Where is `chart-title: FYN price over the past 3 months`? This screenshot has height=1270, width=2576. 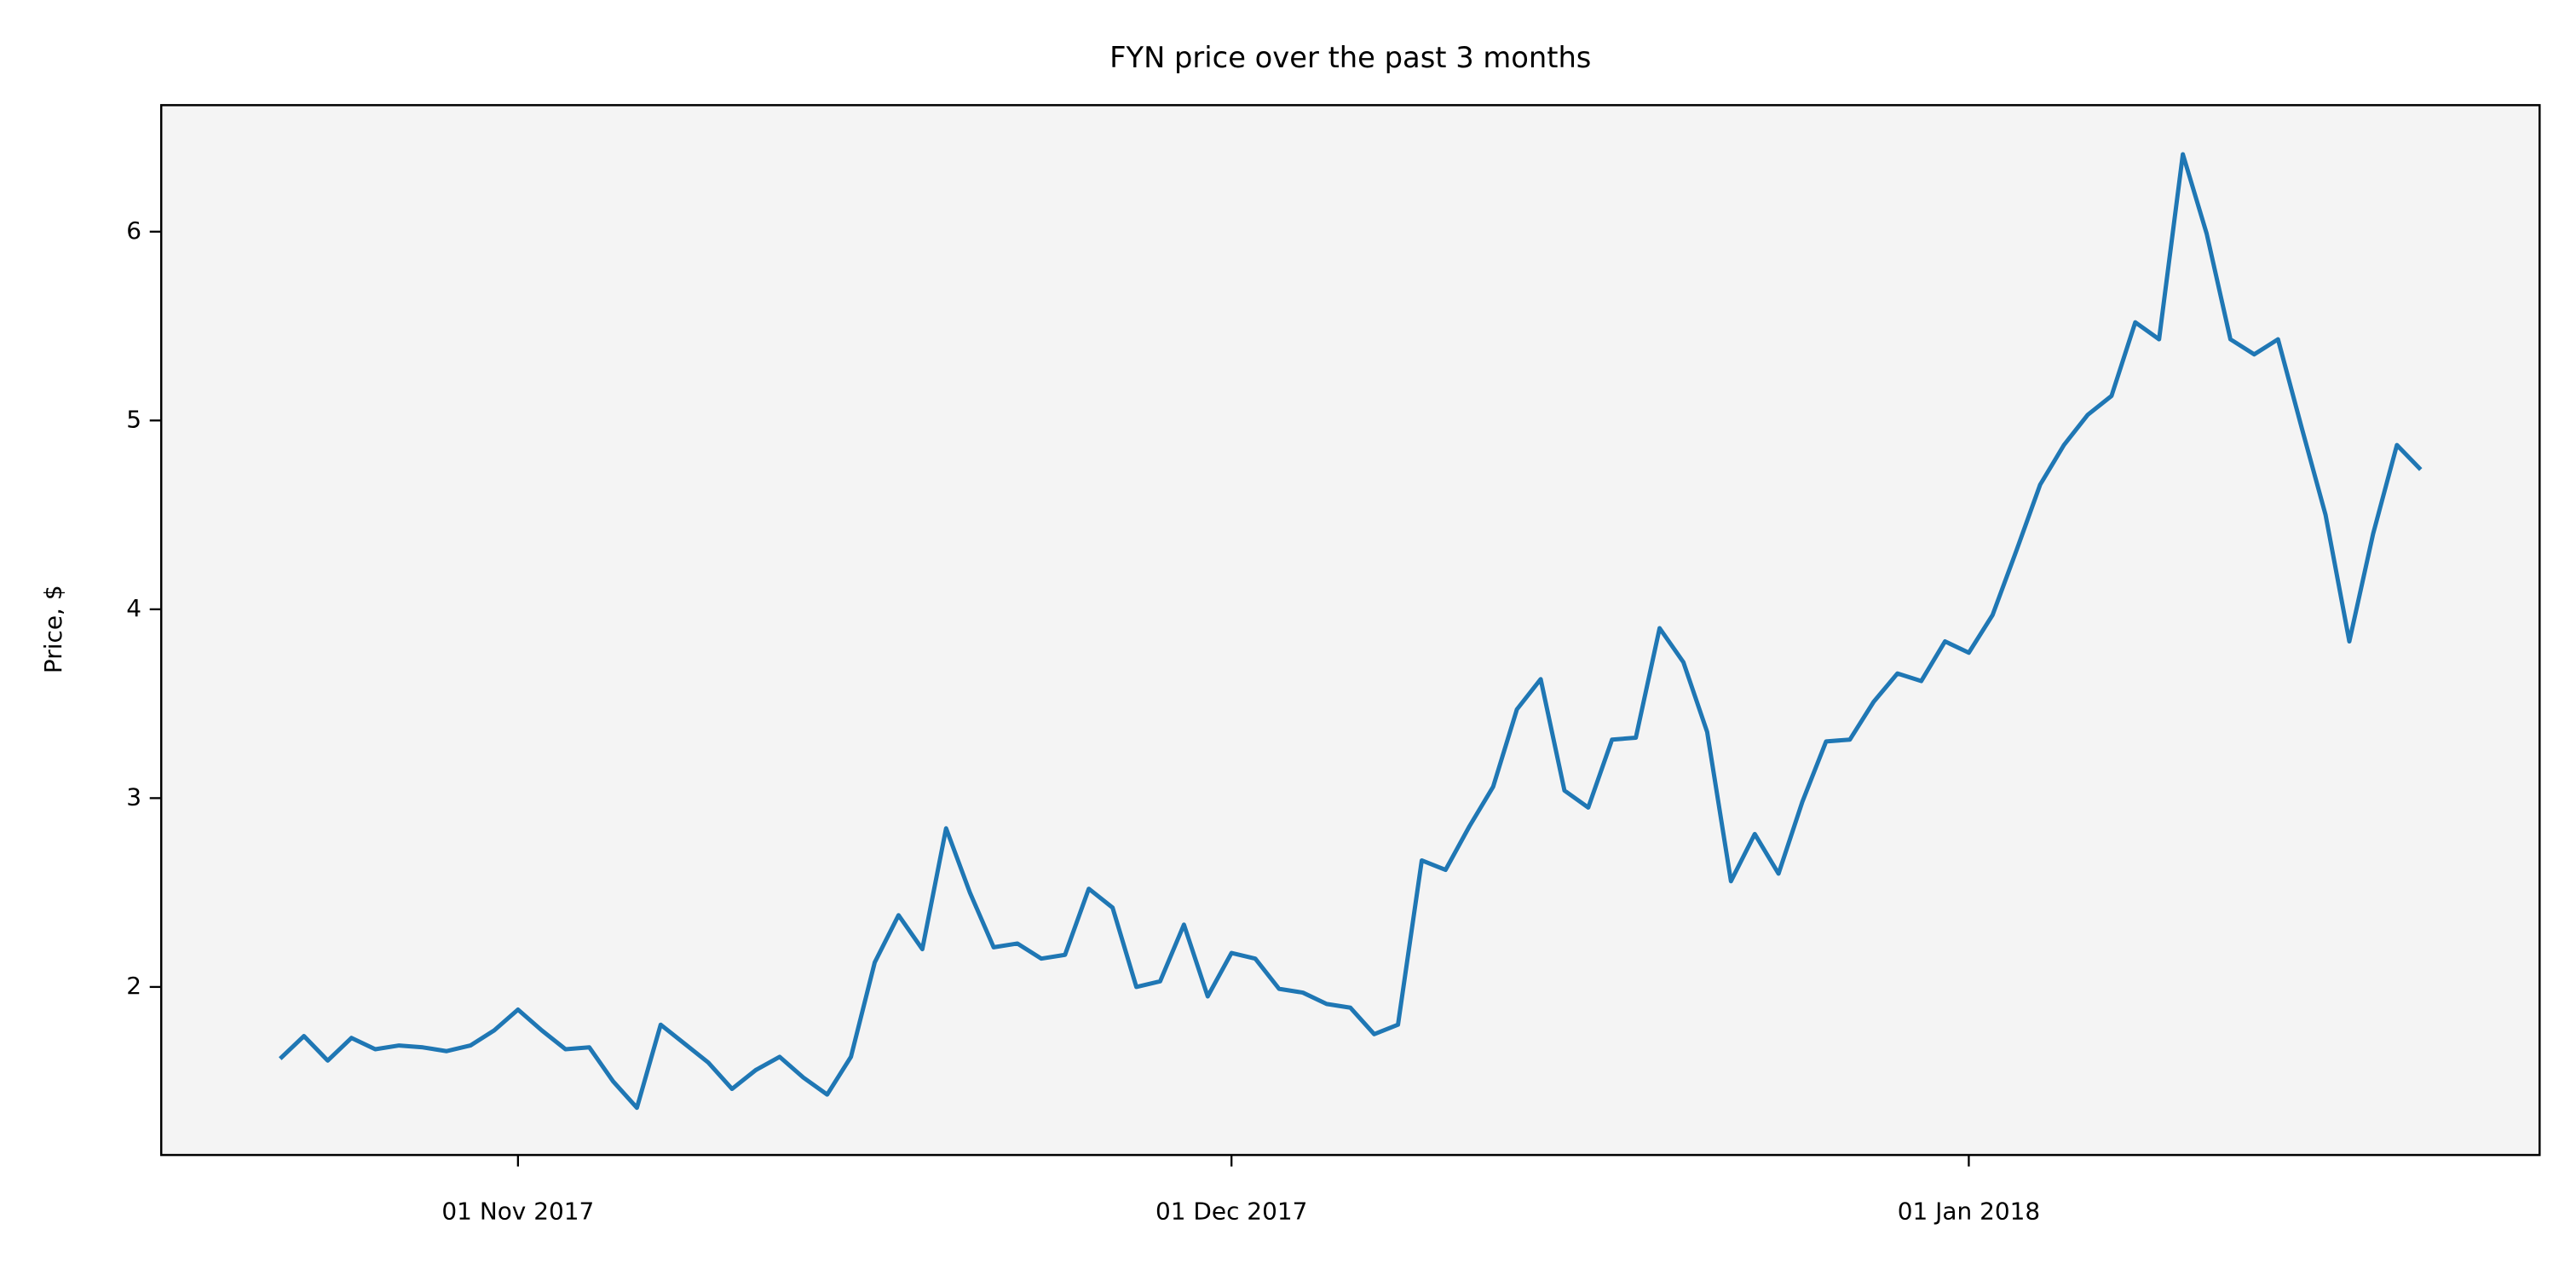 chart-title: FYN price over the past 3 months is located at coordinates (1350, 57).